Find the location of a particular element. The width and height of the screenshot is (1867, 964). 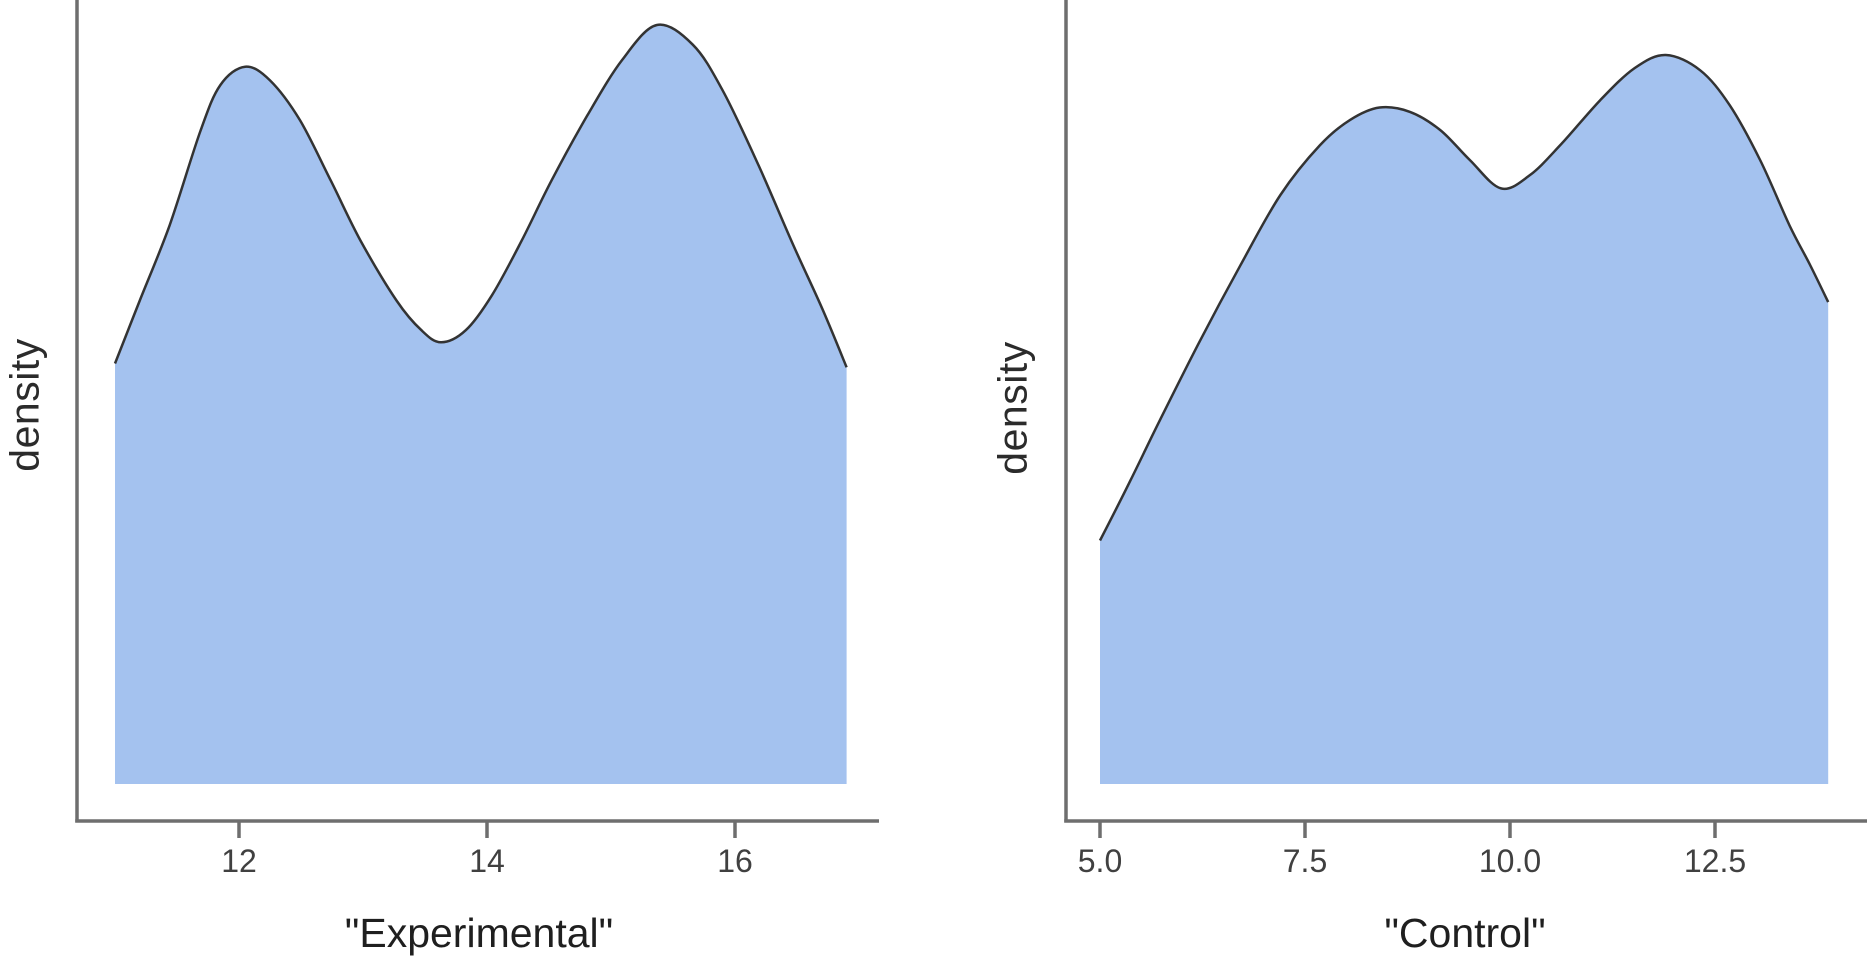

x-tick-label-right: 7.5 is located at coordinates (1305, 861).